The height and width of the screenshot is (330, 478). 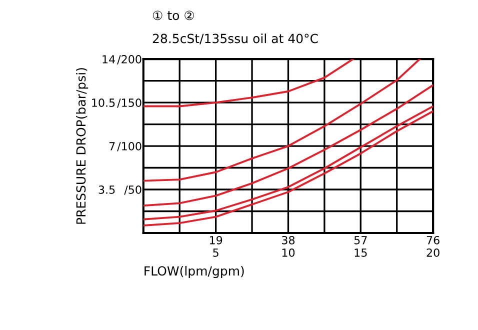 I want to click on x-tick-label: 57, so click(x=360, y=240).